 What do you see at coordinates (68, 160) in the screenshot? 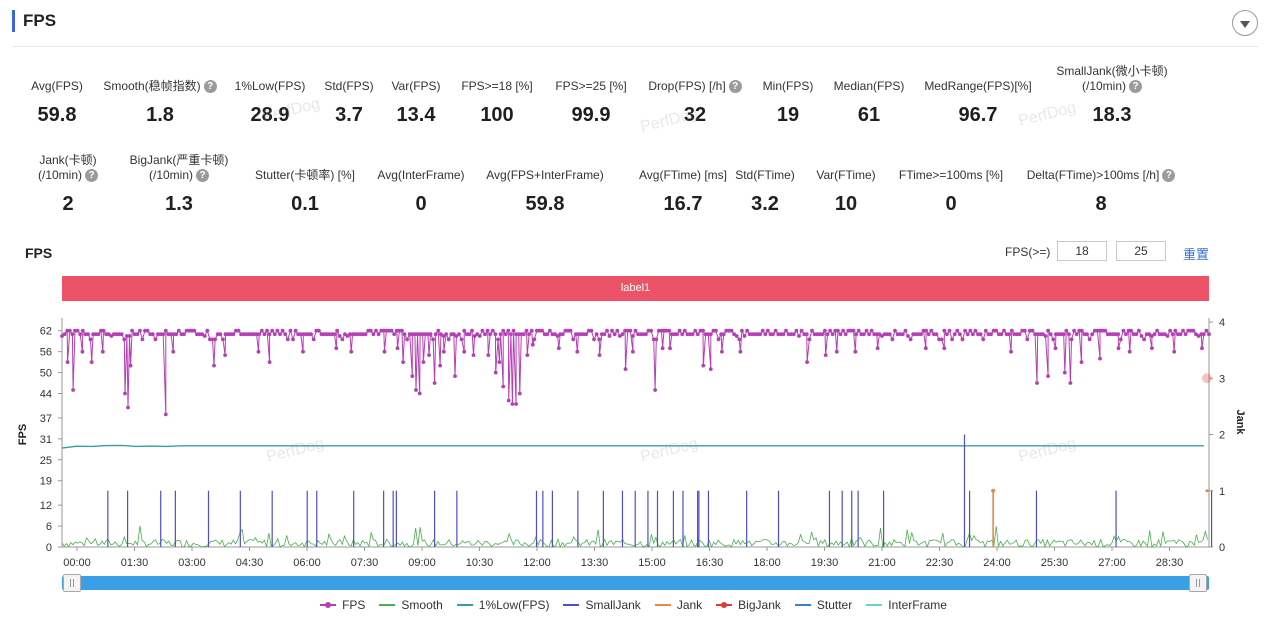
I see `metric-label-text: Jank(卡顿)` at bounding box center [68, 160].